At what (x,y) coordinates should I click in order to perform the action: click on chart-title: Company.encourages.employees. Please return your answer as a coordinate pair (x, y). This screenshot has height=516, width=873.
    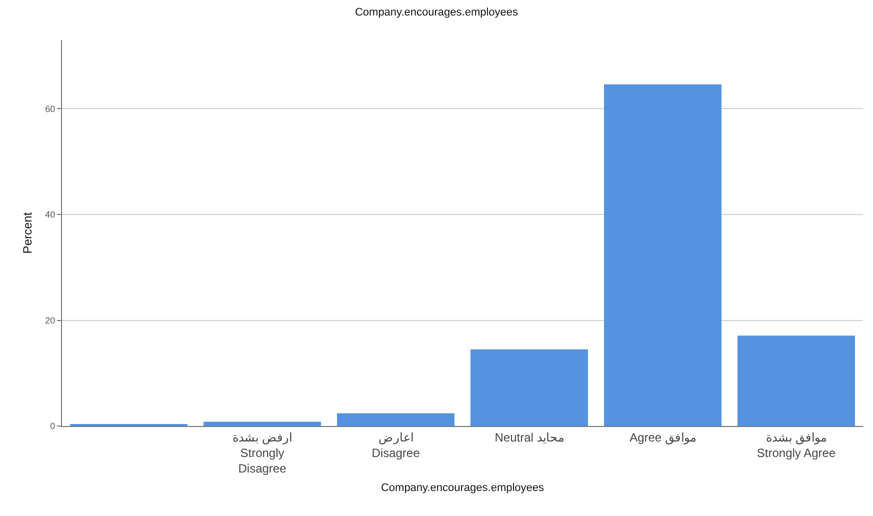
    Looking at the image, I should click on (436, 12).